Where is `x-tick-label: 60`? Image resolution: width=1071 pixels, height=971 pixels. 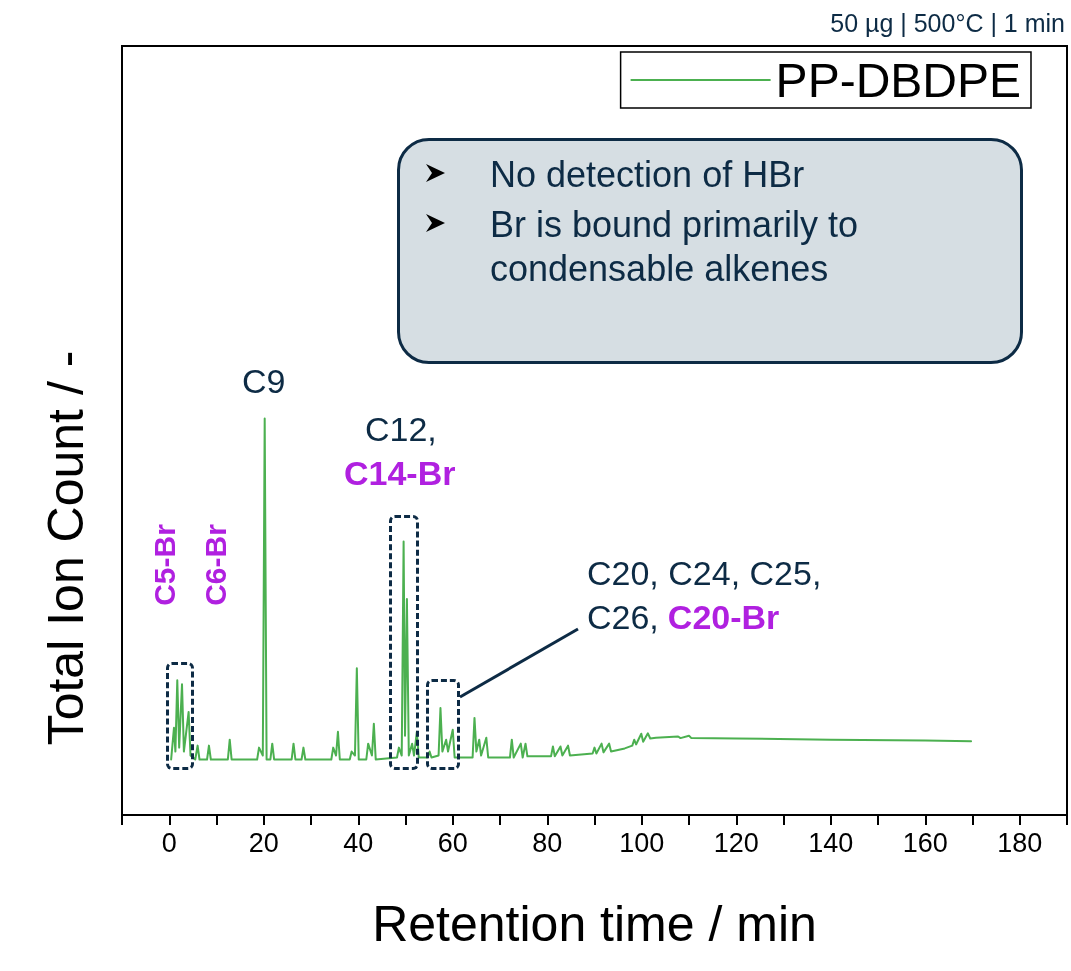
x-tick-label: 60 is located at coordinates (452, 842).